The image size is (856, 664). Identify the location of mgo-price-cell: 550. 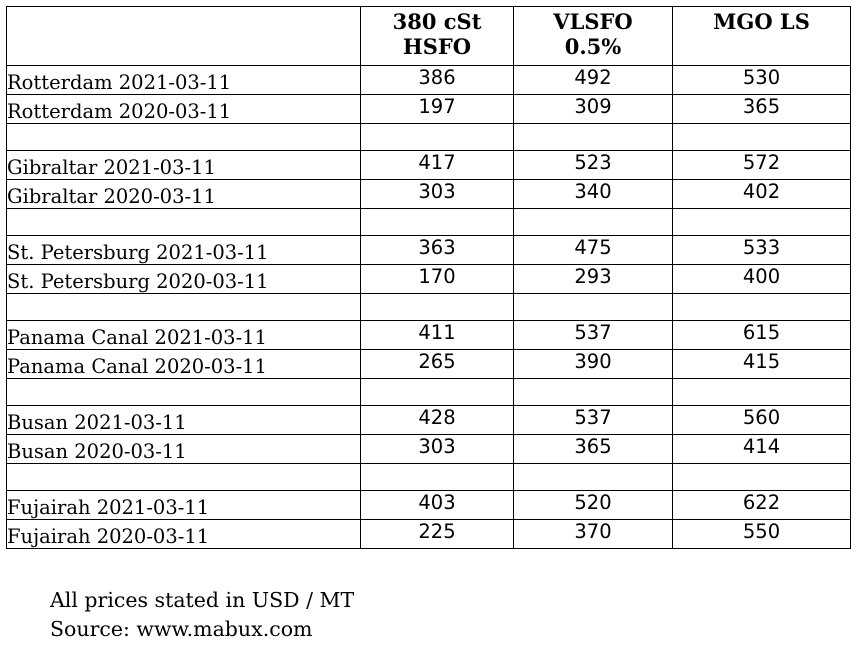
(761, 534).